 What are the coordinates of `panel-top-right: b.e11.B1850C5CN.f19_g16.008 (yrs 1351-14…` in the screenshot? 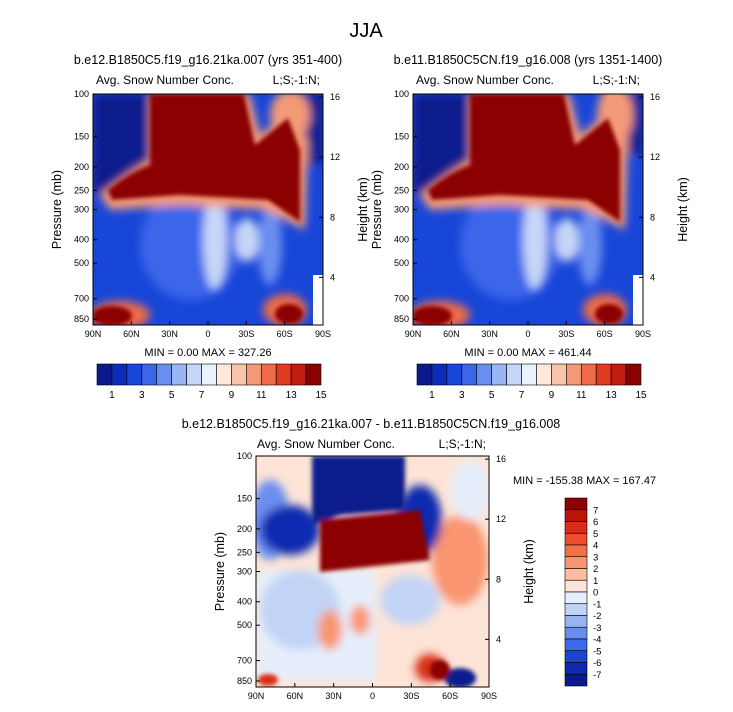 It's located at (528, 189).